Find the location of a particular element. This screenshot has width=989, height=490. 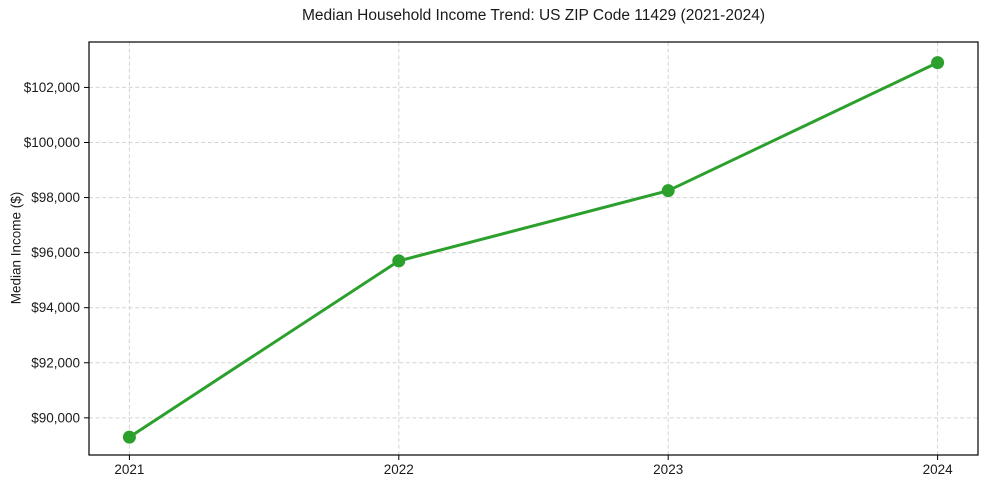

data-point-marker-2022 is located at coordinates (399, 261).